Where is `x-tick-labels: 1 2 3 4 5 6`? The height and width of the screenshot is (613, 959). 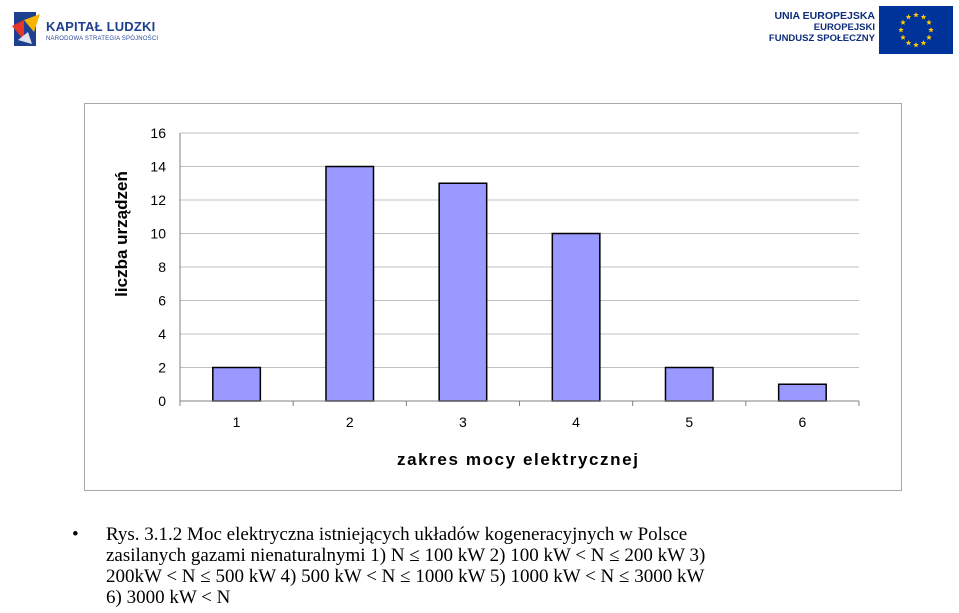
x-tick-labels: 1 2 3 4 5 6 is located at coordinates (520, 422).